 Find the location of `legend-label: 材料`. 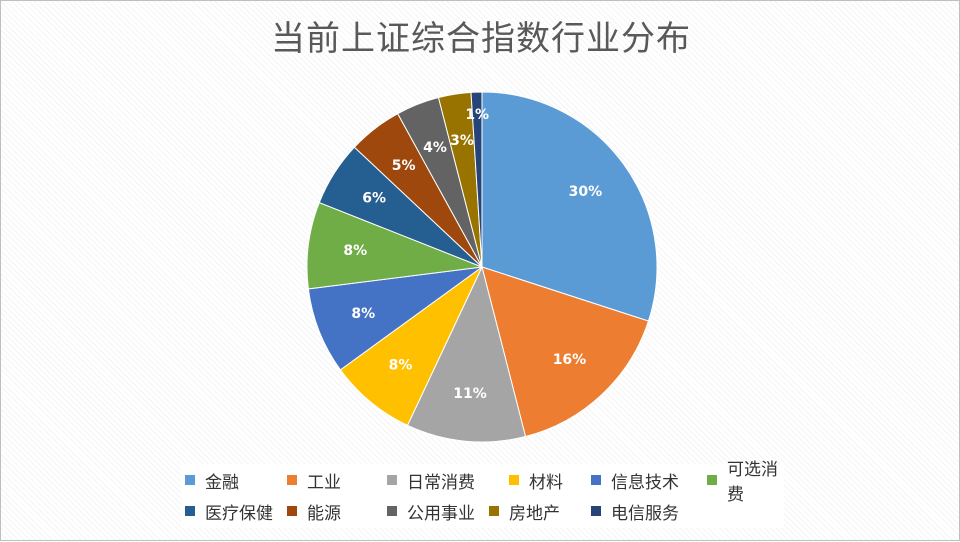

legend-label: 材料 is located at coordinates (546, 482).